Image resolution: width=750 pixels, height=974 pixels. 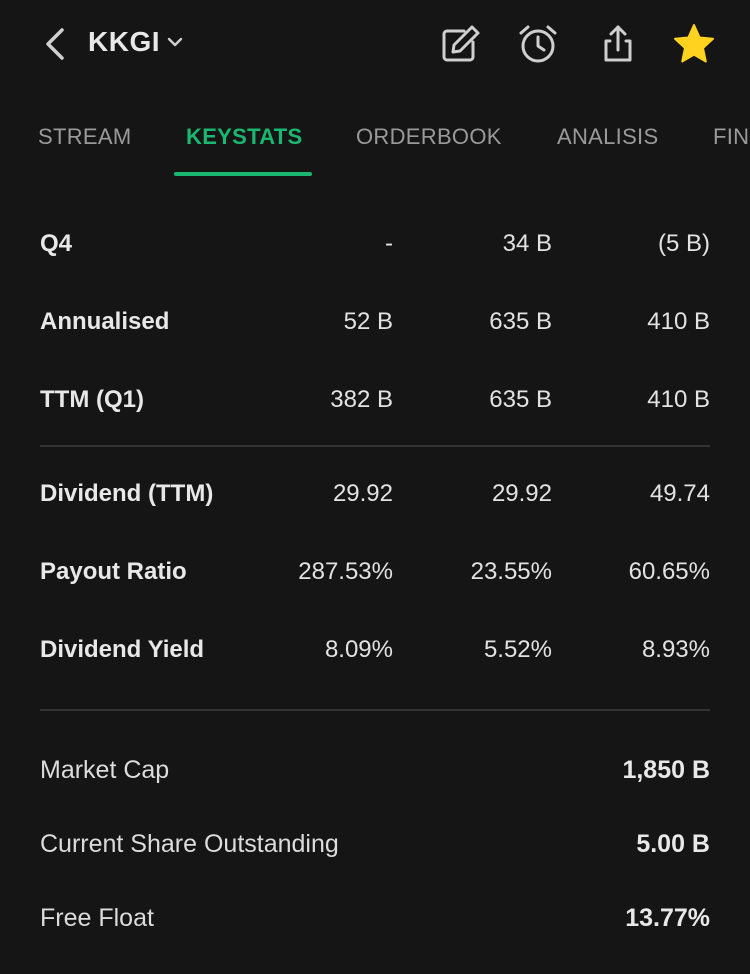 What do you see at coordinates (460, 44) in the screenshot?
I see `edit-icon` at bounding box center [460, 44].